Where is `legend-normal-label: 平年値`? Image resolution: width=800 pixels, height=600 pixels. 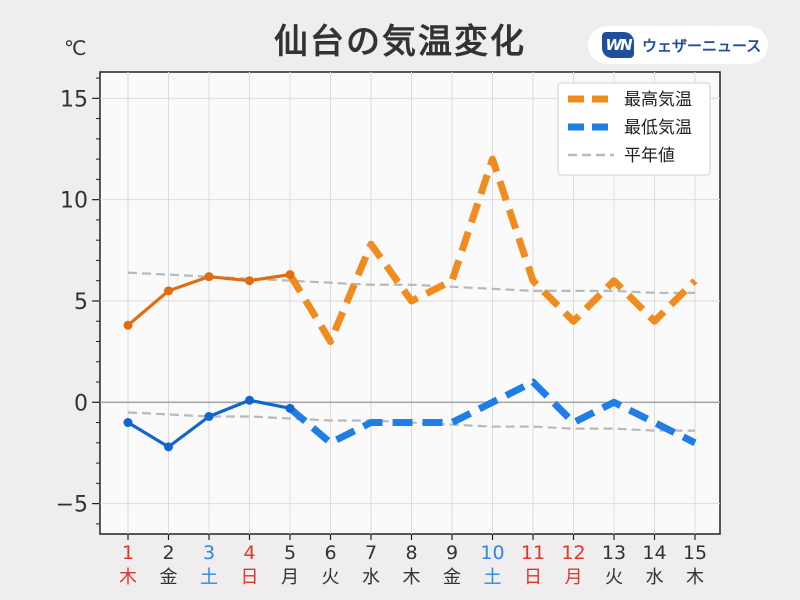
legend-normal-label: 平年値 is located at coordinates (649, 156).